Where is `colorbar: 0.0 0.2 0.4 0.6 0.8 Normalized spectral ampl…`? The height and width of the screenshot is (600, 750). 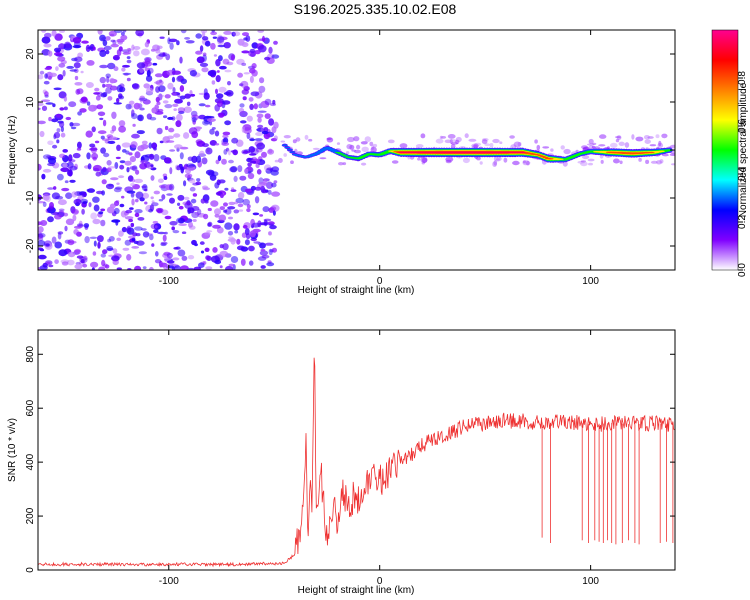
colorbar: 0.0 0.2 0.4 0.6 0.8 Normalized spectral ampl… is located at coordinates (730, 153).